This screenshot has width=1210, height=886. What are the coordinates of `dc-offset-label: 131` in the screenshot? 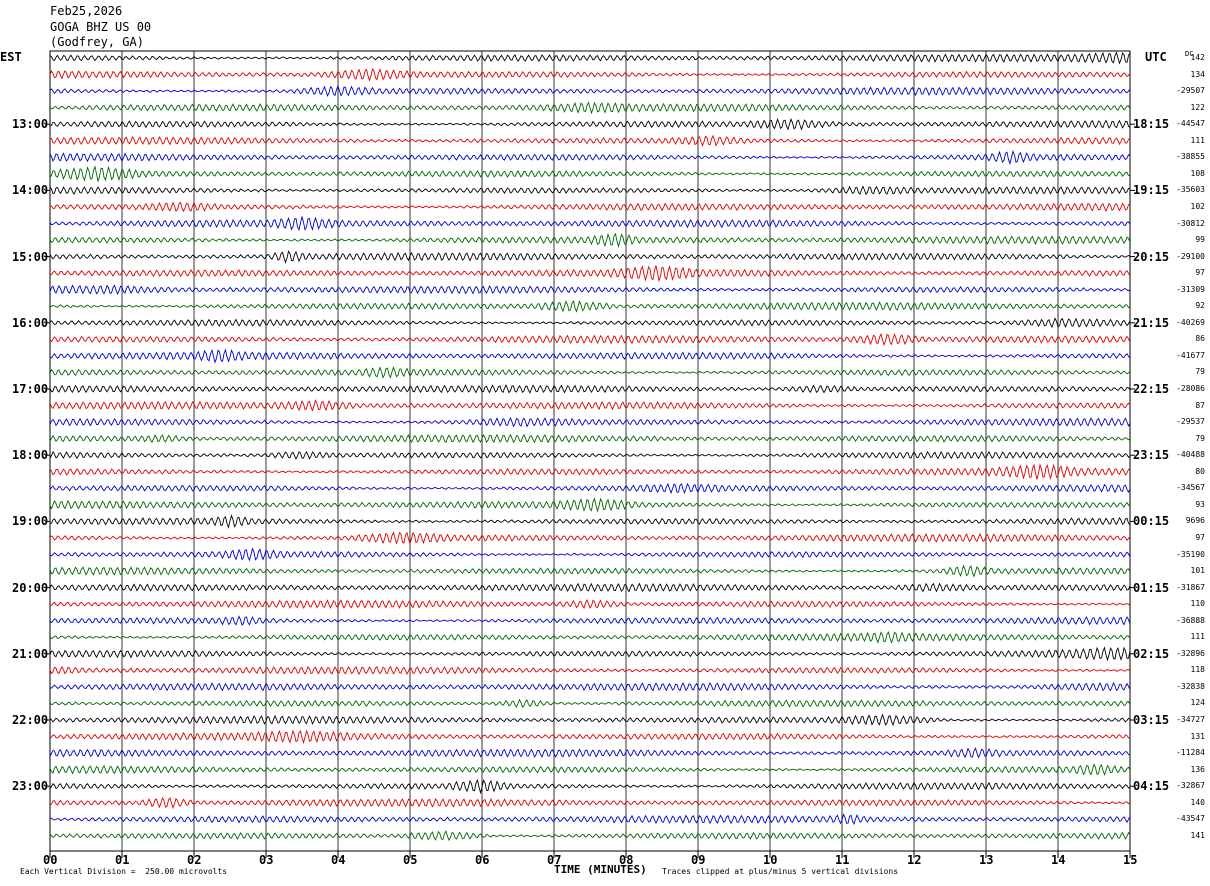 It's located at (1197, 736).